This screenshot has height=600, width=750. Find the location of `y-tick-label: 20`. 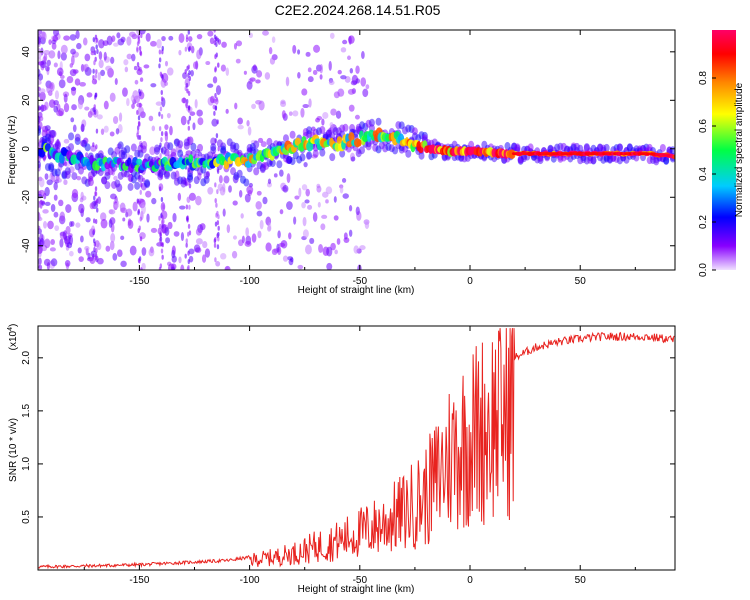

y-tick-label: 20 is located at coordinates (26, 100).